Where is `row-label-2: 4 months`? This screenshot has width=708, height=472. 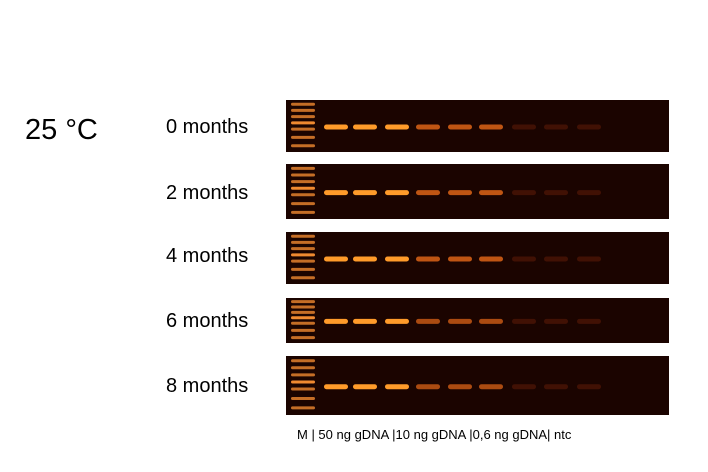 row-label-2: 4 months is located at coordinates (207, 256).